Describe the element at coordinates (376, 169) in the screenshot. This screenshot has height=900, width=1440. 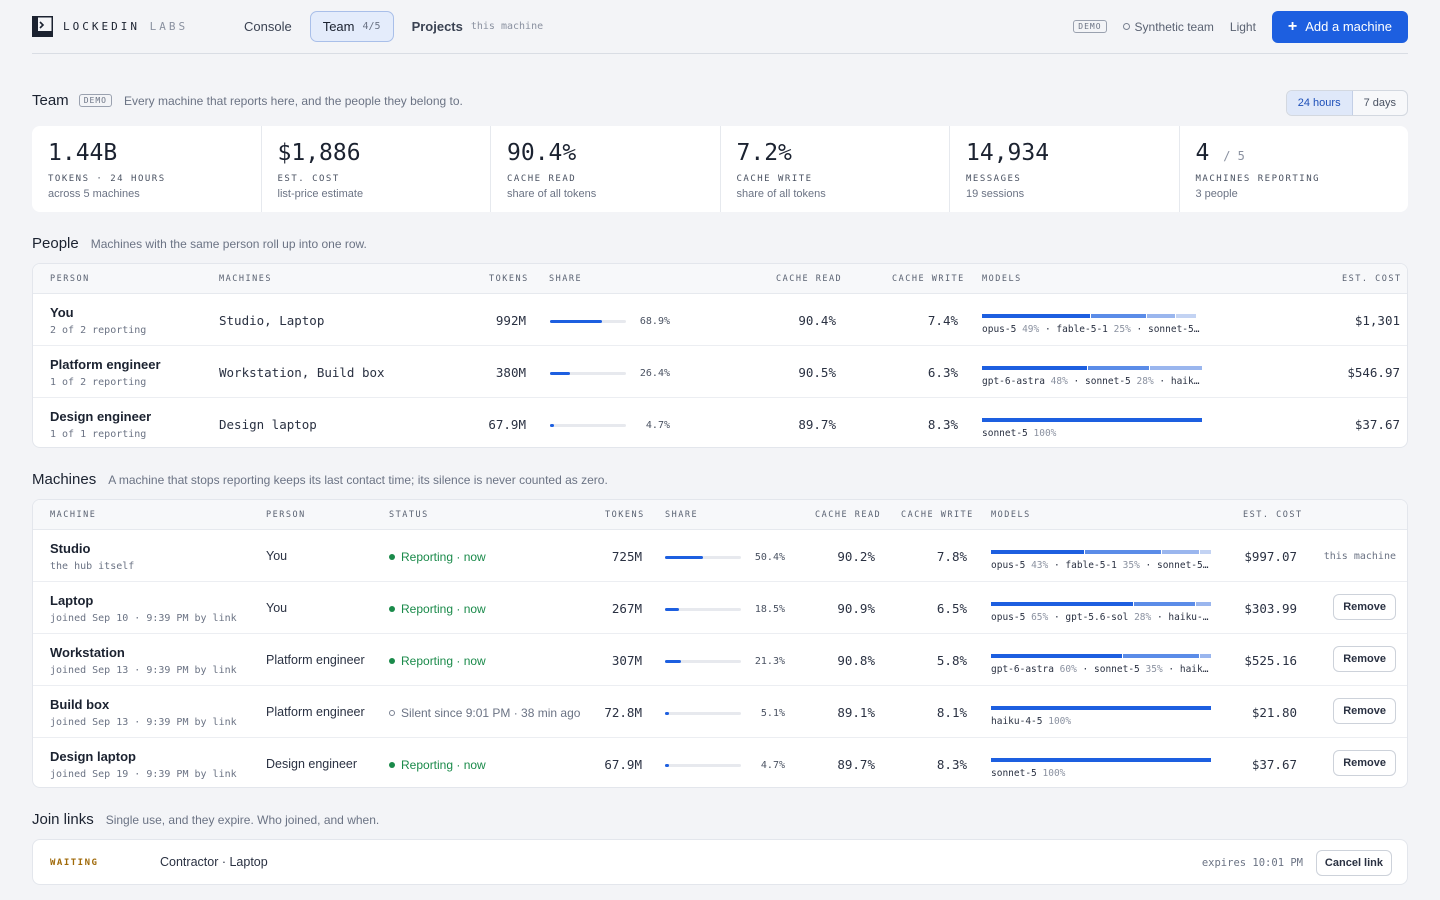
I see `stat-card: $1,886 EST. COST list-price estimate` at that location.